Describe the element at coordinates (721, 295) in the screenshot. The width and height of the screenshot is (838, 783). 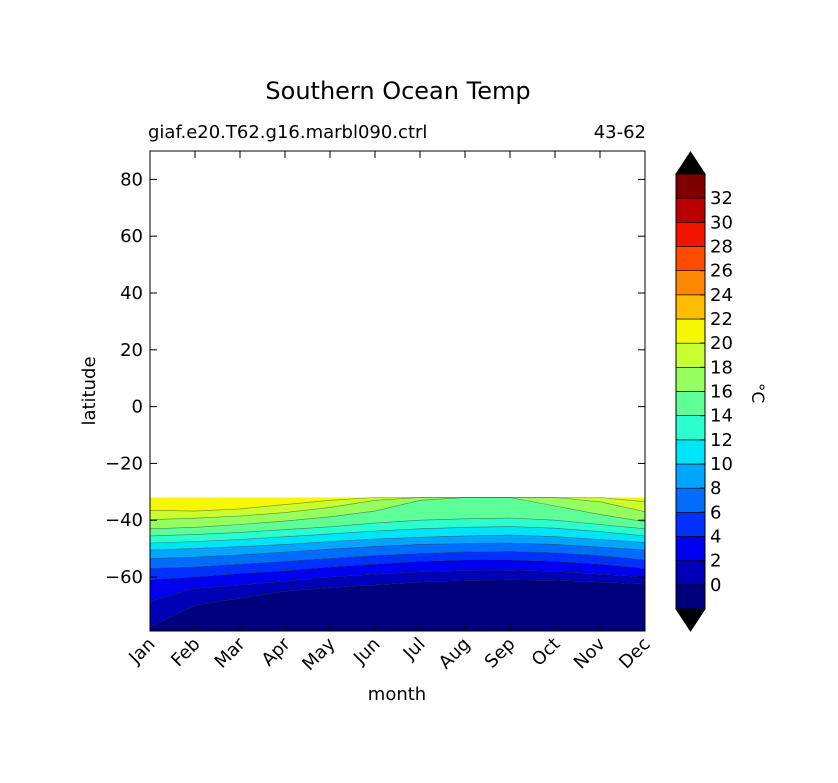
I see `colorbar-tick-label: 24` at that location.